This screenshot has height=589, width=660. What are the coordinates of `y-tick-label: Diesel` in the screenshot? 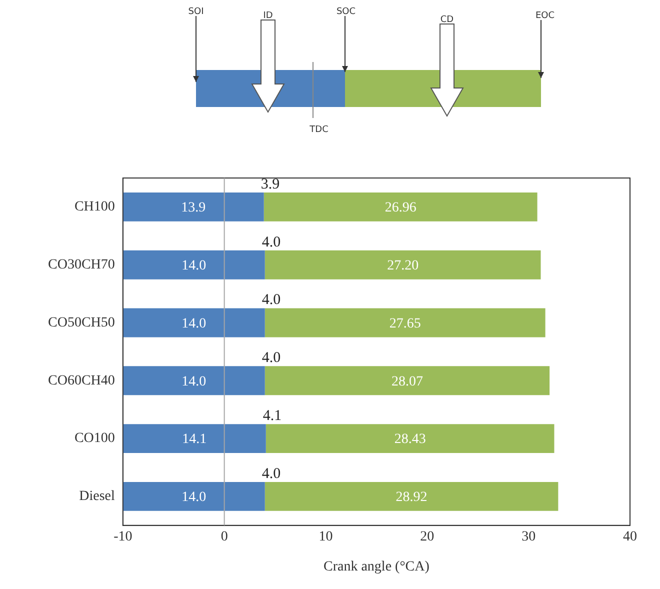 It's located at (97, 496).